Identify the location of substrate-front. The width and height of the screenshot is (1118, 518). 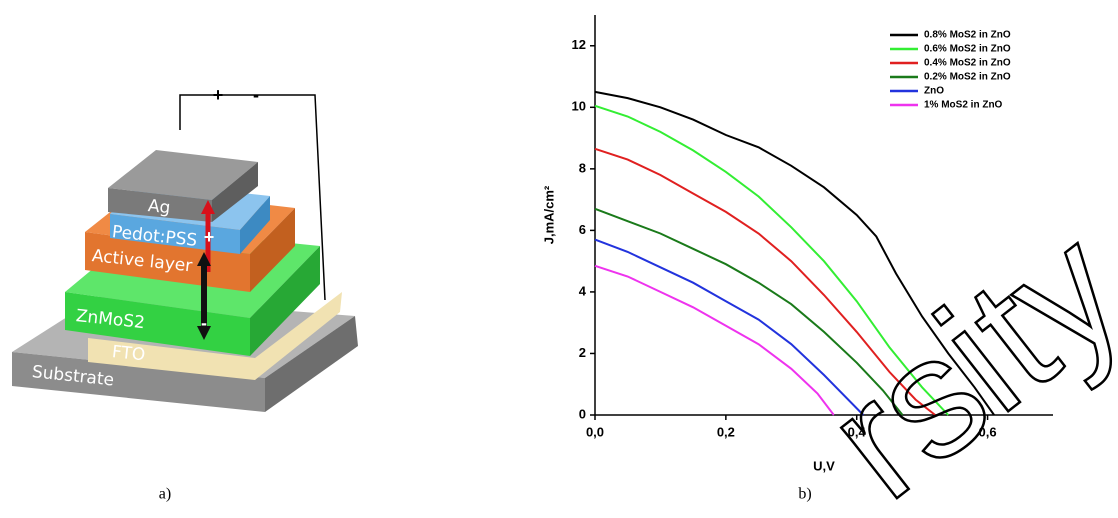
(138, 382).